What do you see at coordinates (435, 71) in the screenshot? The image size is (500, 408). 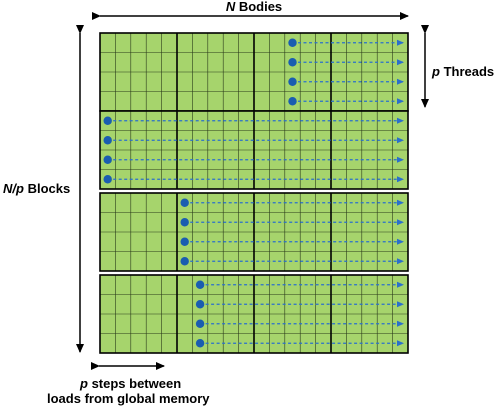 I see `p-threads-var: p` at bounding box center [435, 71].